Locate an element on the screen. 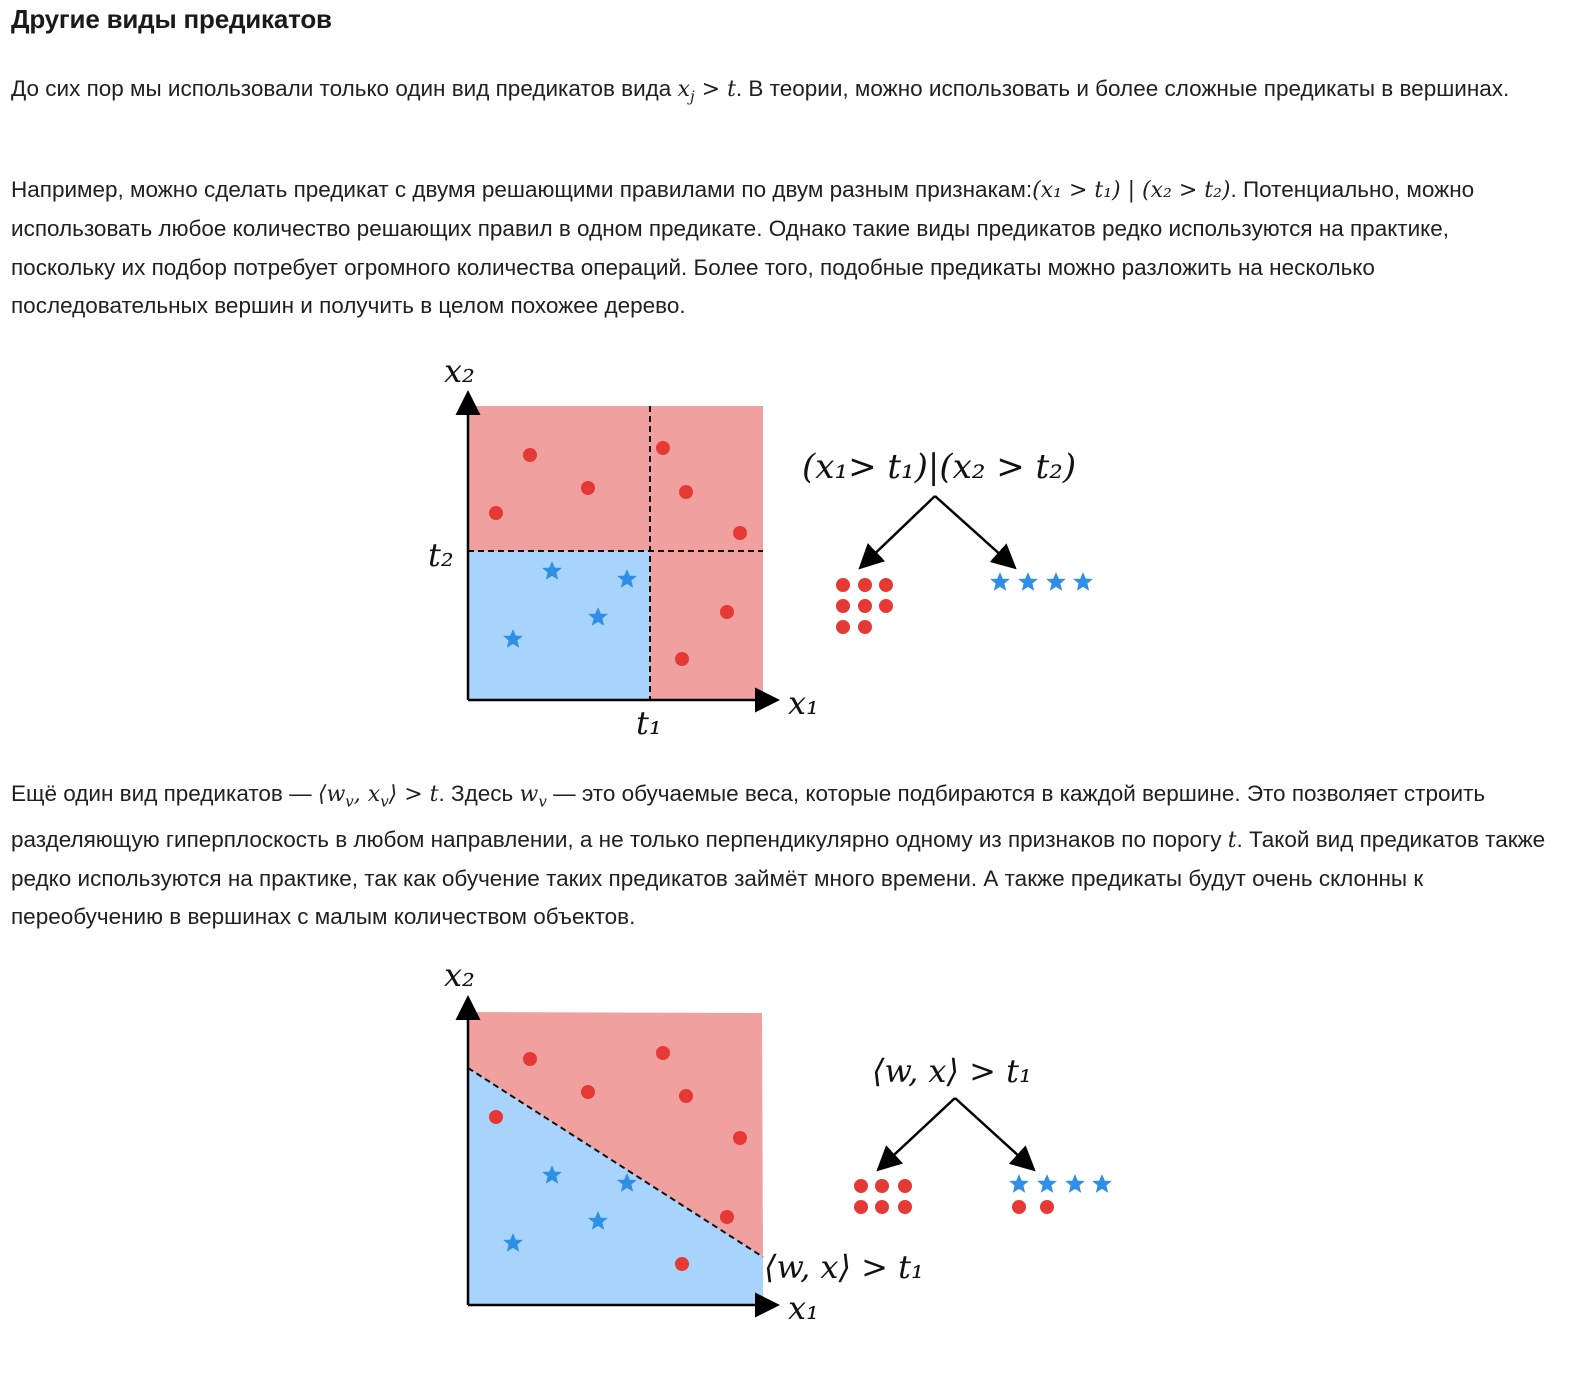 This screenshot has width=1581, height=1374. figure1-leaf-left is located at coordinates (864, 606).